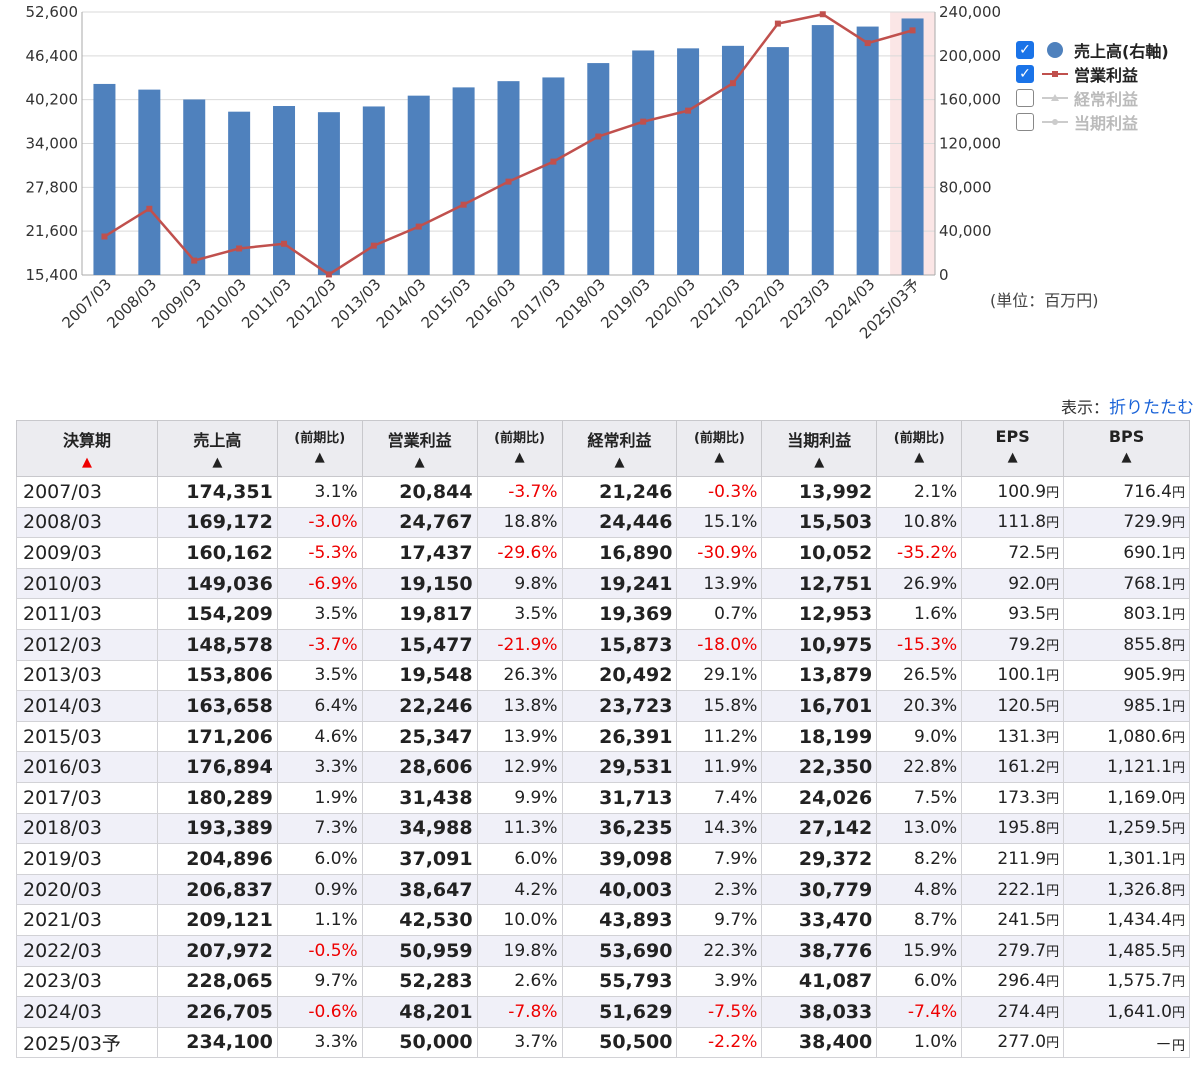 This screenshot has width=1200, height=1079. What do you see at coordinates (419, 950) in the screenshot?
I see `operating-profit-cell: 50,959` at bounding box center [419, 950].